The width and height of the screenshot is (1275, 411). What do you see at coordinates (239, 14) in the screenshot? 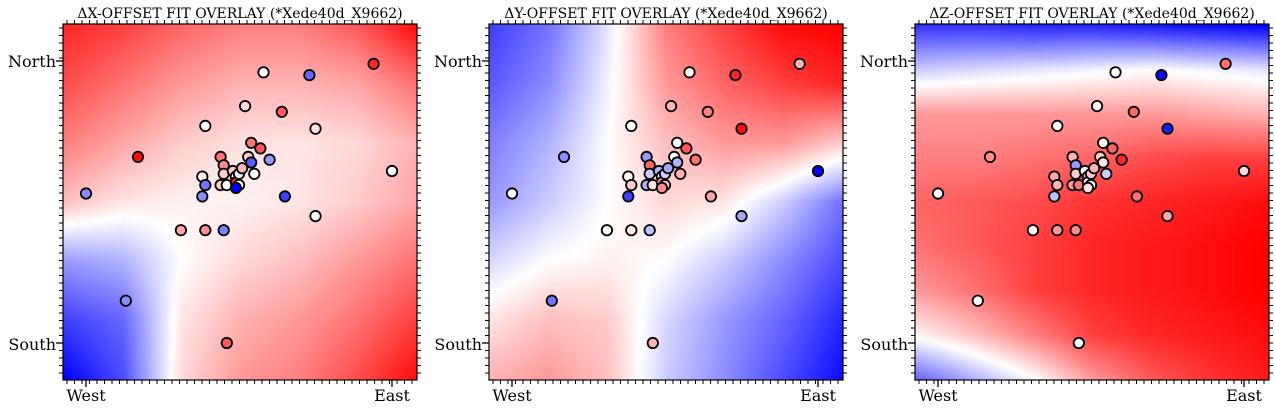
I see `chart-title: ΔX-OFFSET FIT OVERLAY (*Xede40d_X9662)` at bounding box center [239, 14].